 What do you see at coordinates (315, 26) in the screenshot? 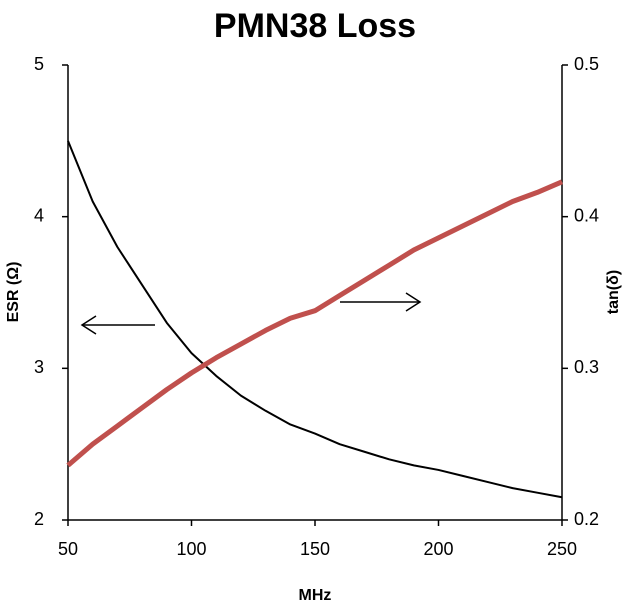
I see `chart-title: PMN38 Loss` at bounding box center [315, 26].